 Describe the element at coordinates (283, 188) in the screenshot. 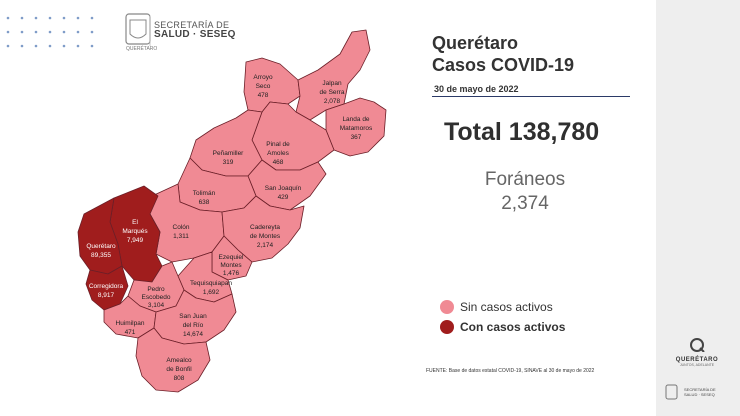

I see `label-san-joaquin-name: San Joaquín` at that location.